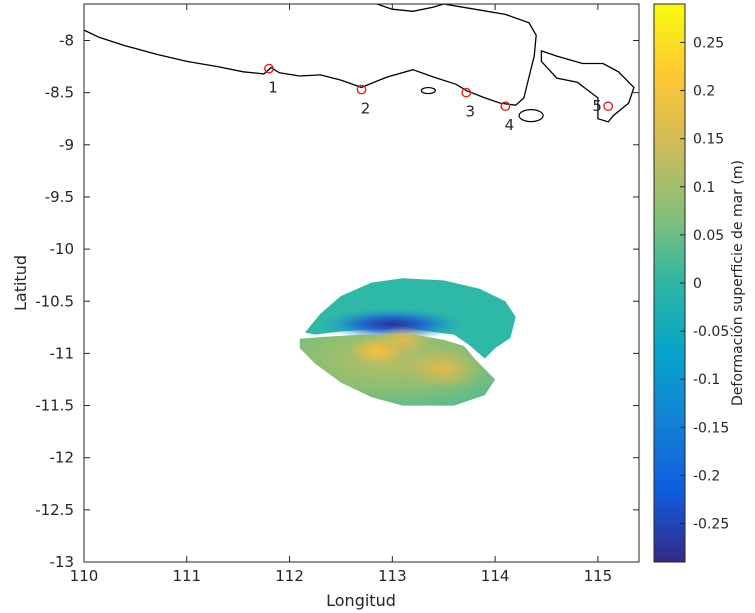 This screenshot has height=613, width=755. Describe the element at coordinates (704, 92) in the screenshot. I see `colorbar-tick-label: 0.2` at that location.